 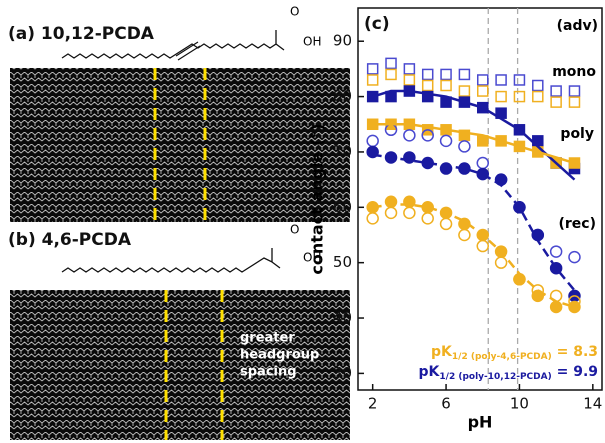 What do you see at coordinates (81, 34) in the screenshot?
I see `panel-label: (a) 10,12-PCDA` at bounding box center [81, 34].